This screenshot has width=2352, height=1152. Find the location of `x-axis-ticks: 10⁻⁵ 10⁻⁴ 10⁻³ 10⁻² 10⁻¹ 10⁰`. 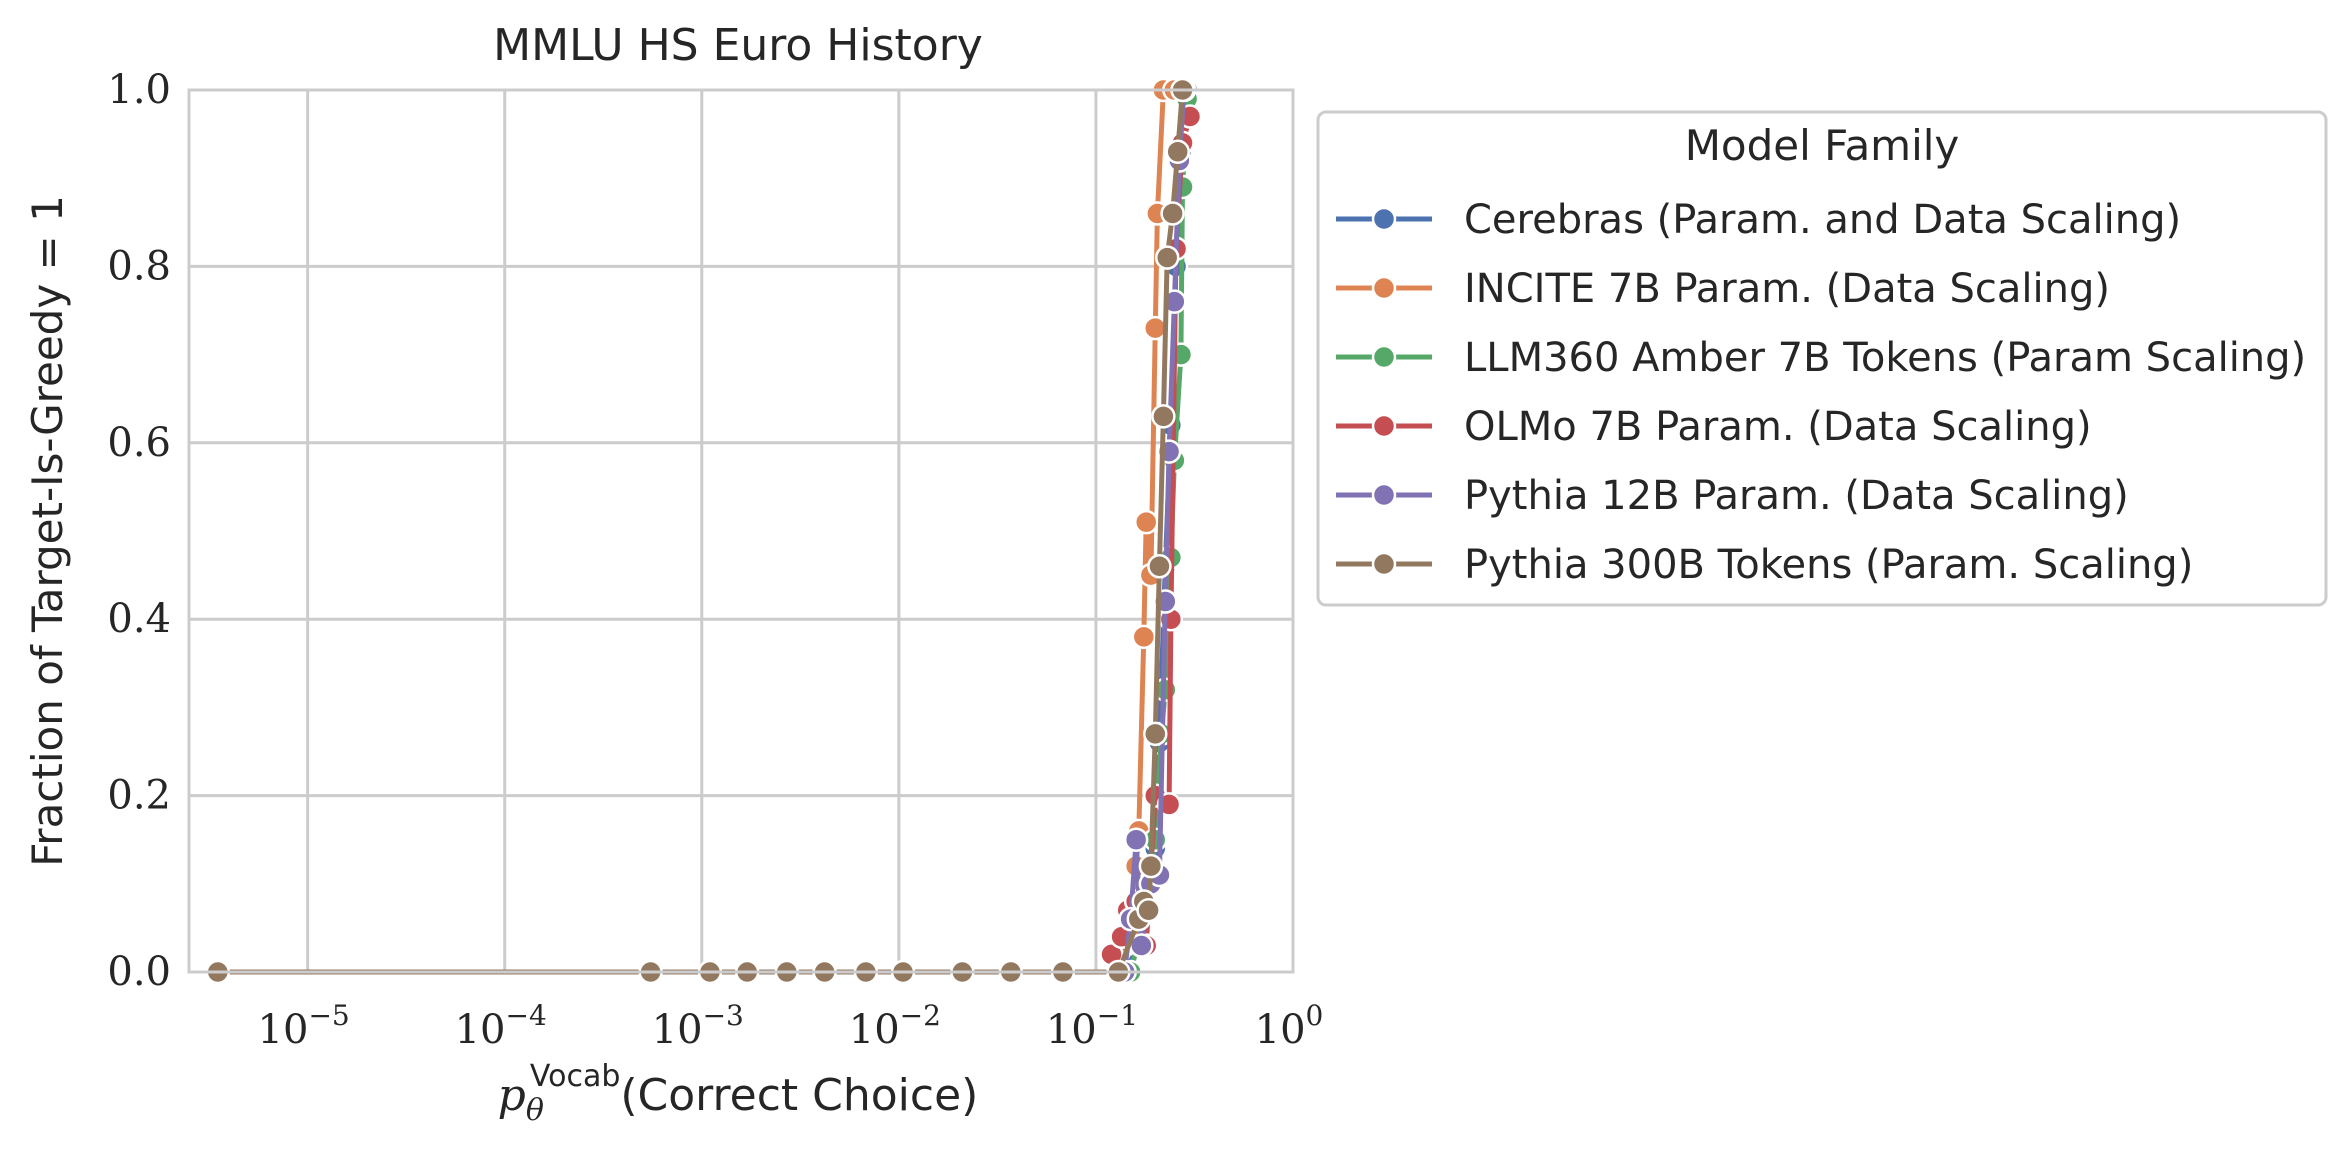

x-axis-ticks: 10⁻⁵ 10⁻⁴ 10⁻³ 10⁻² 10⁻¹ 10⁰ is located at coordinates (791, 1026).